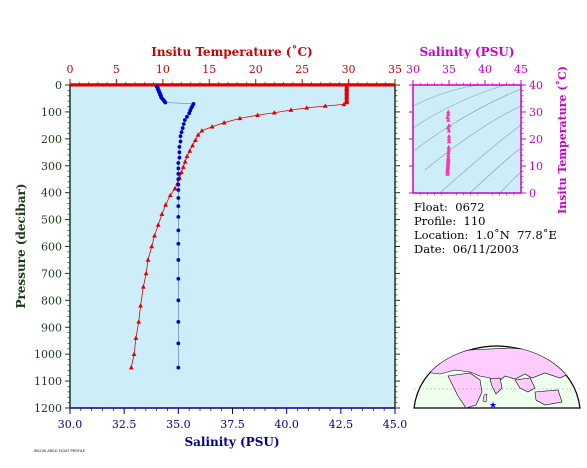 Image resolution: width=587 pixels, height=468 pixels. Describe the element at coordinates (516, 235) in the screenshot. I see `location-value: 1.0˚N 77.8˚E` at that location.